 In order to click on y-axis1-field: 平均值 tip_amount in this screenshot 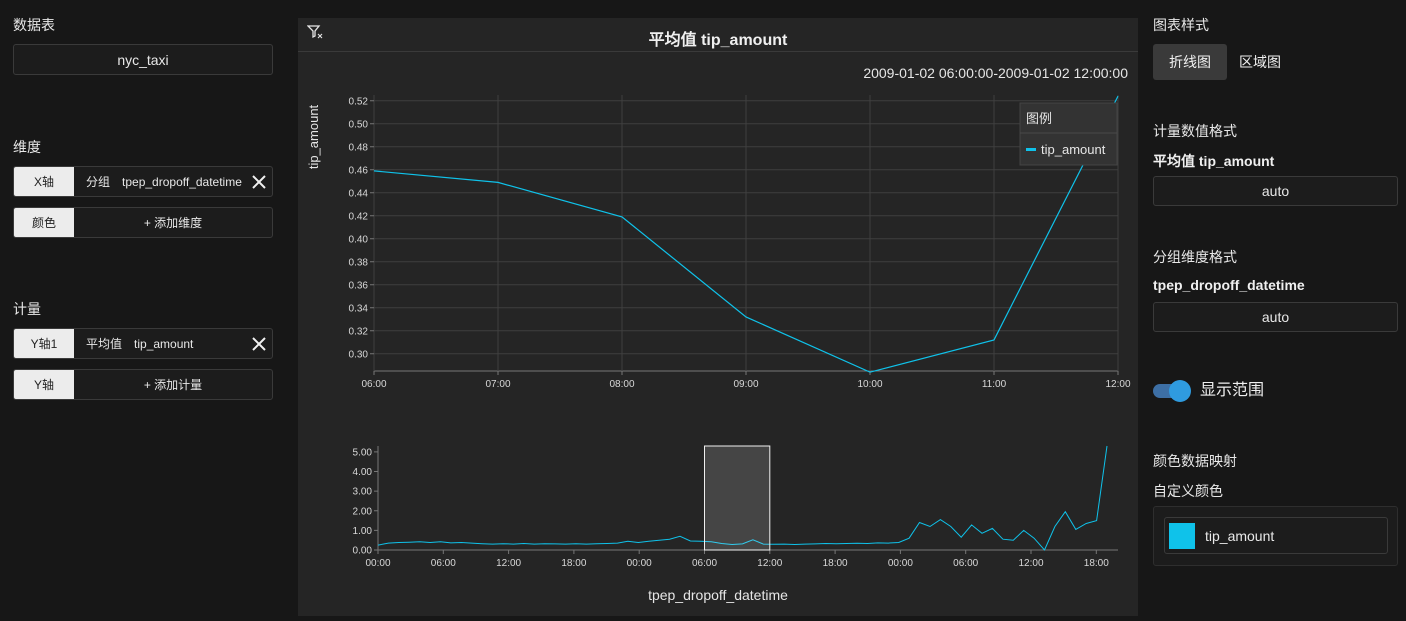, I will do `click(160, 343)`.